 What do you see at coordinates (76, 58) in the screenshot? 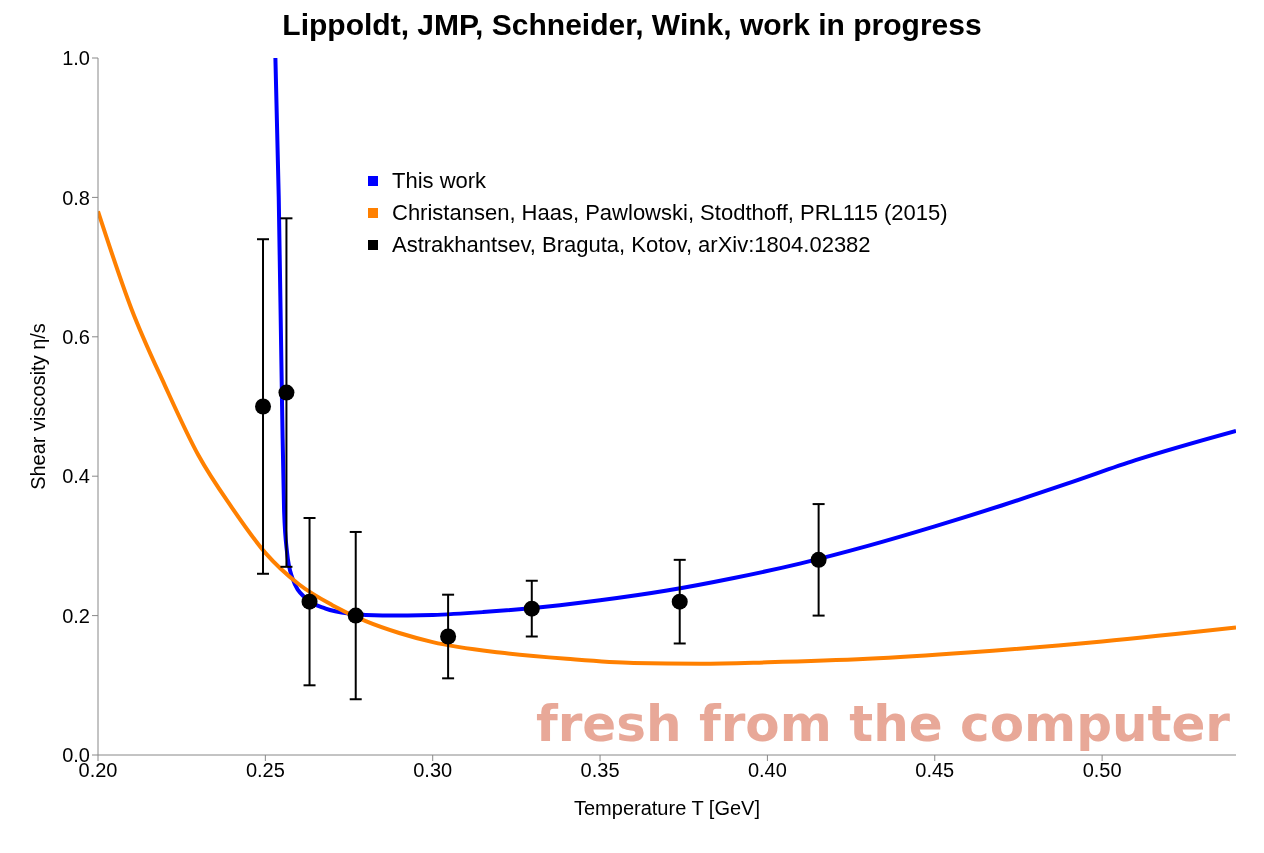
I see `y-tick-label: 1.0` at bounding box center [76, 58].